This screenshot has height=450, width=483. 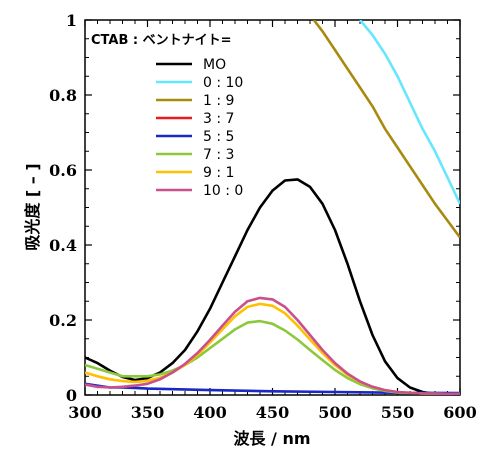 I want to click on legend-title: CTAB : ベントナイト=, so click(x=161, y=40).